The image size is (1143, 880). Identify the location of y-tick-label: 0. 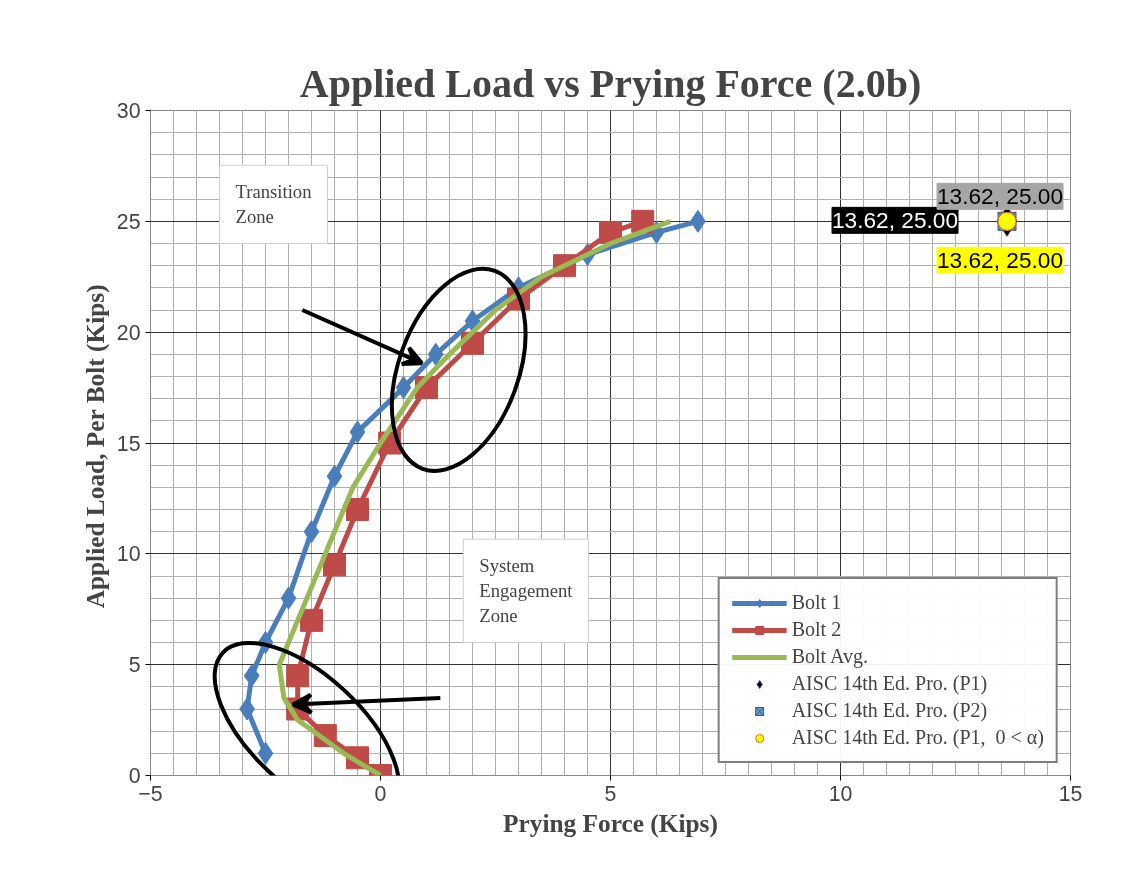
(134, 776).